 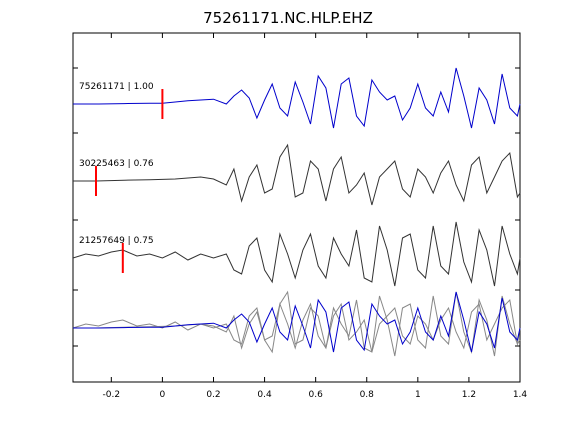 I want to click on trace-label: 30225463 | 0.76, so click(x=116, y=164).